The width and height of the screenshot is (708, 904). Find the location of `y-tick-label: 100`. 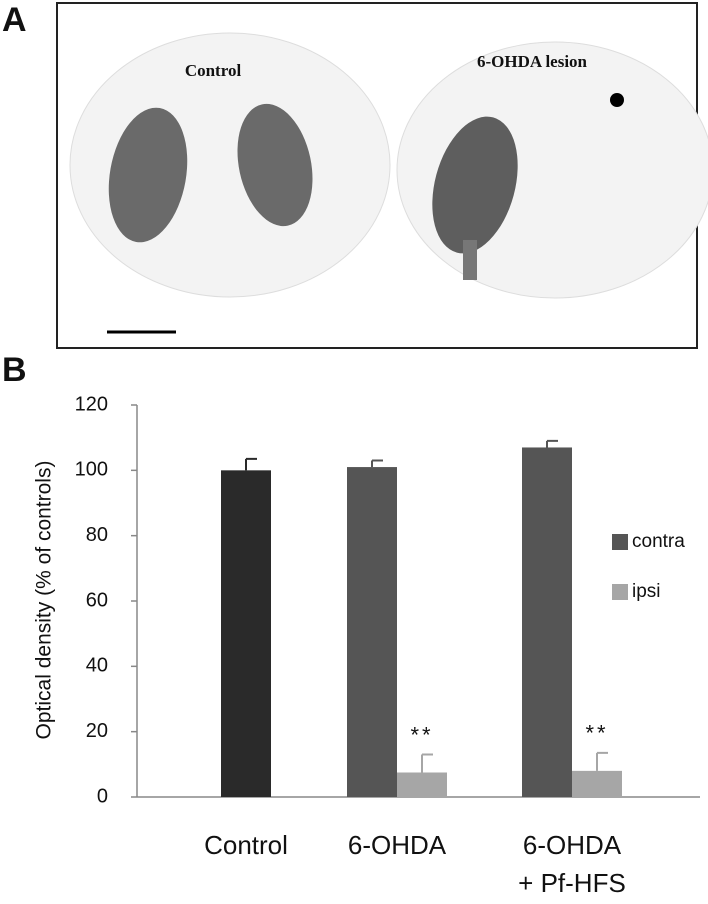

y-tick-label: 100 is located at coordinates (91, 470).